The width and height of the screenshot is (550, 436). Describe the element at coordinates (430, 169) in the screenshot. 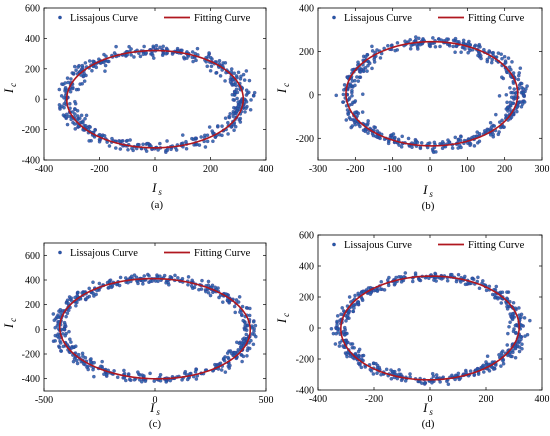

I see `x-tick-label: 0` at that location.